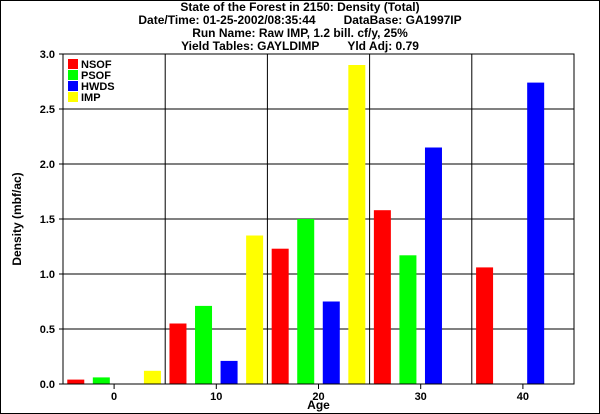 This screenshot has height=414, width=600. I want to click on x-tick-label: 0, so click(114, 397).